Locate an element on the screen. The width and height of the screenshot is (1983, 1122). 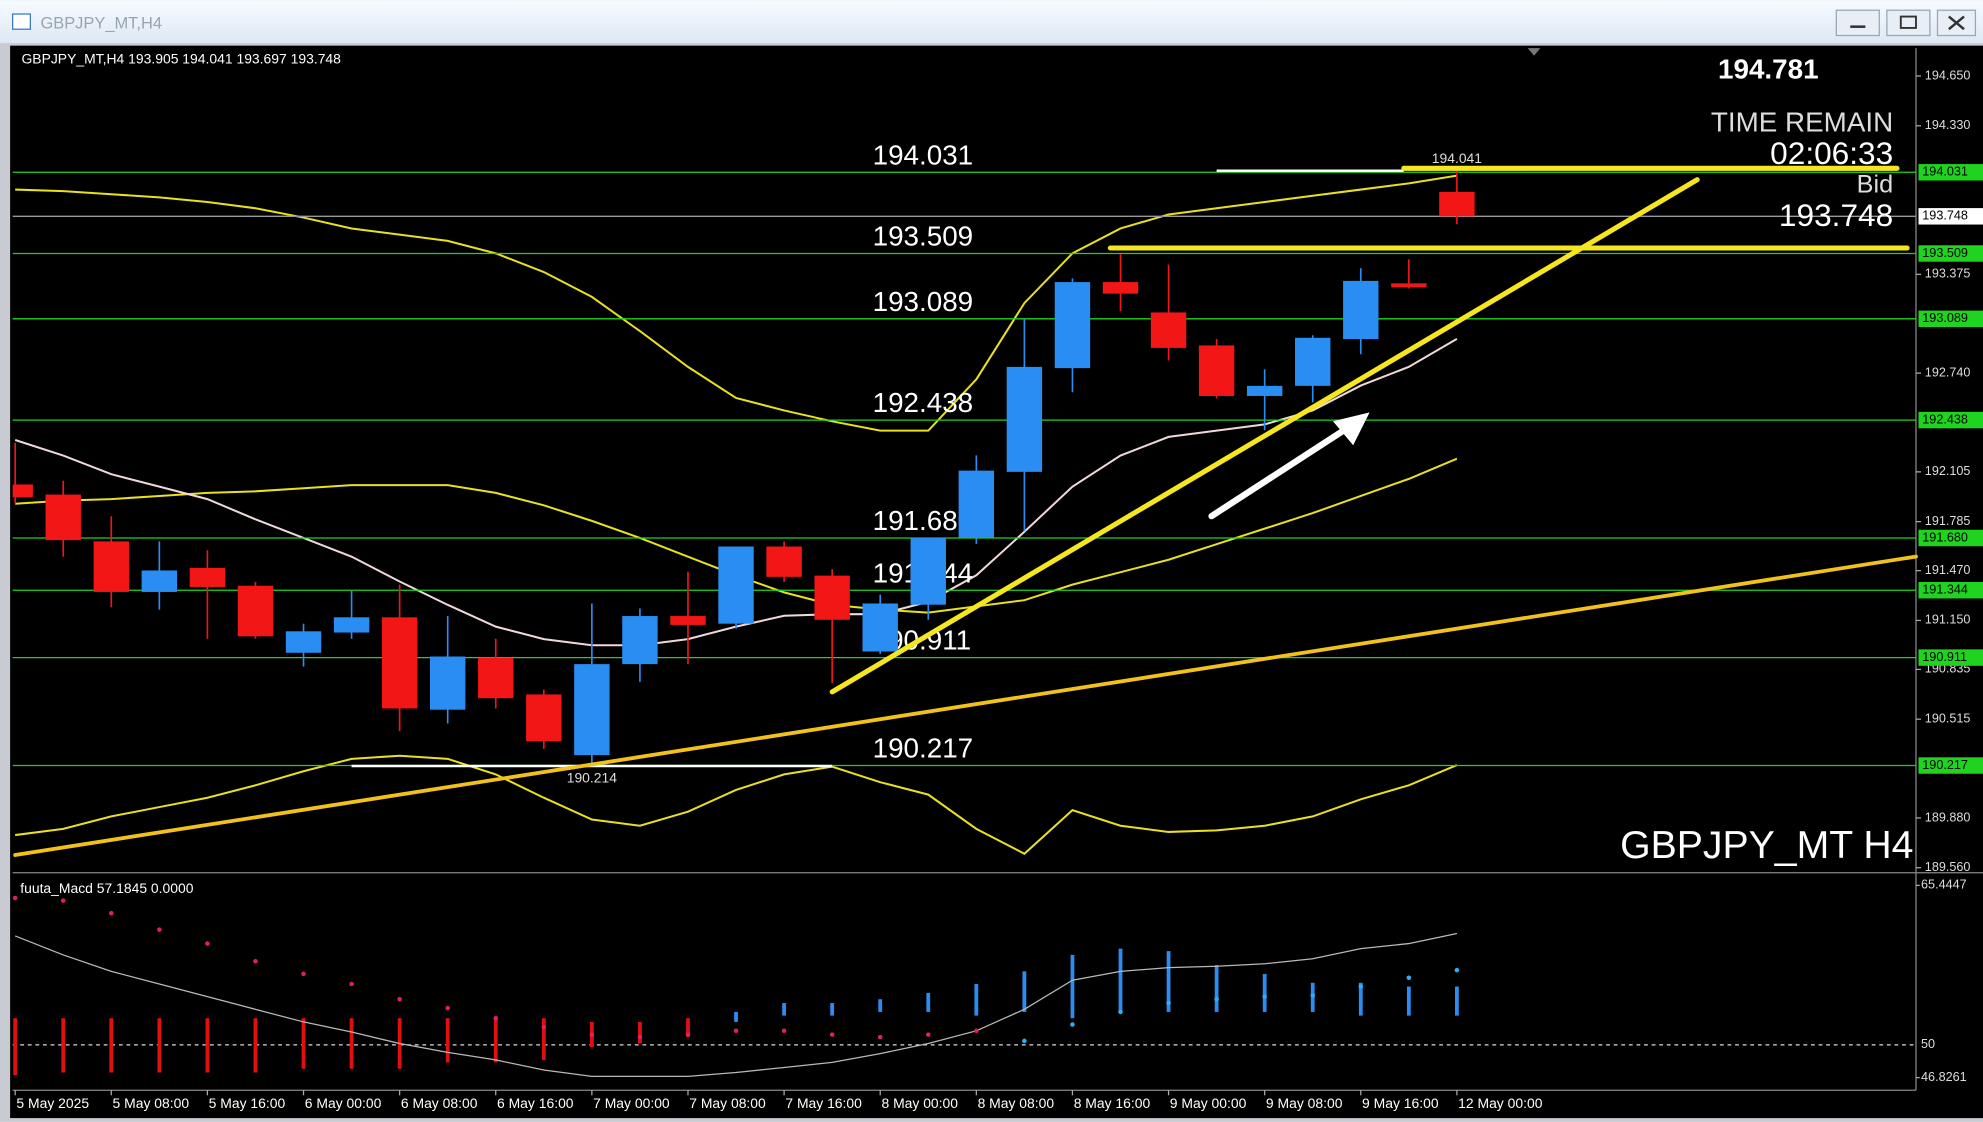
level-label: 192.438 is located at coordinates (923, 402).